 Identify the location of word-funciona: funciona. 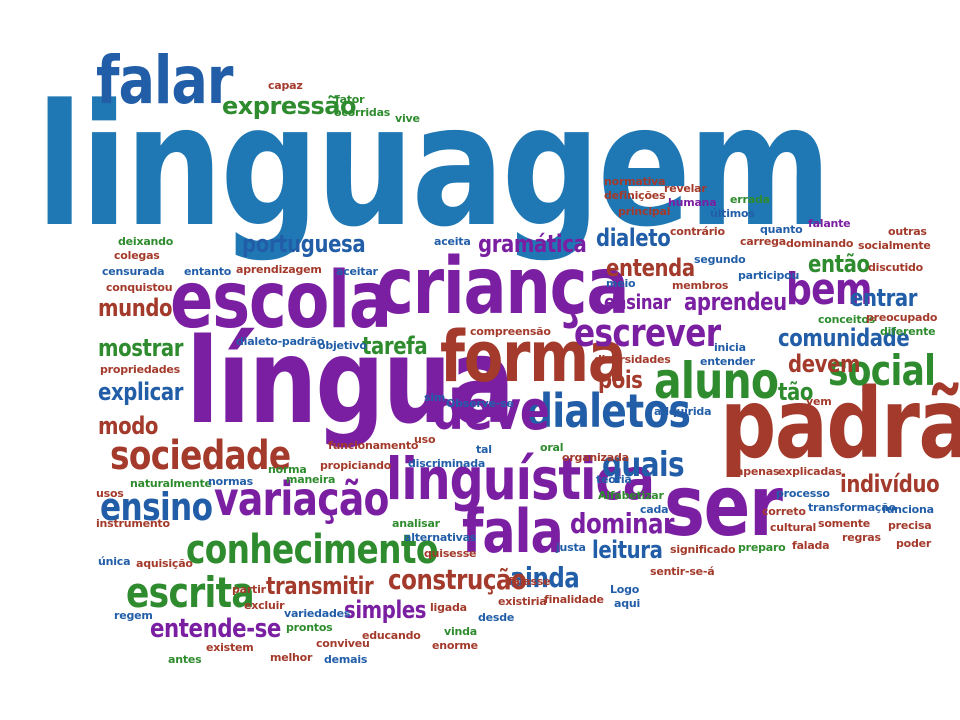
(908, 509).